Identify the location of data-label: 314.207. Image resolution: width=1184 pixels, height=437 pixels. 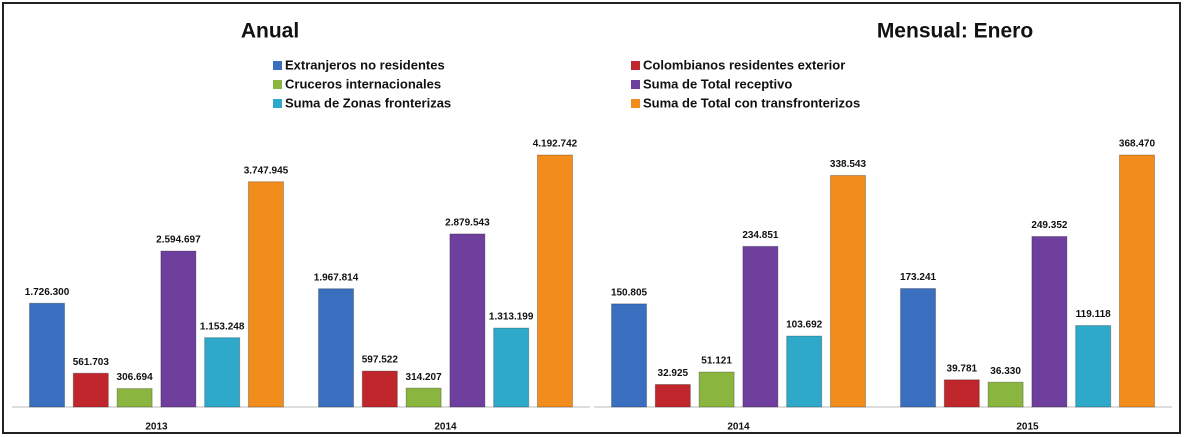
(424, 377).